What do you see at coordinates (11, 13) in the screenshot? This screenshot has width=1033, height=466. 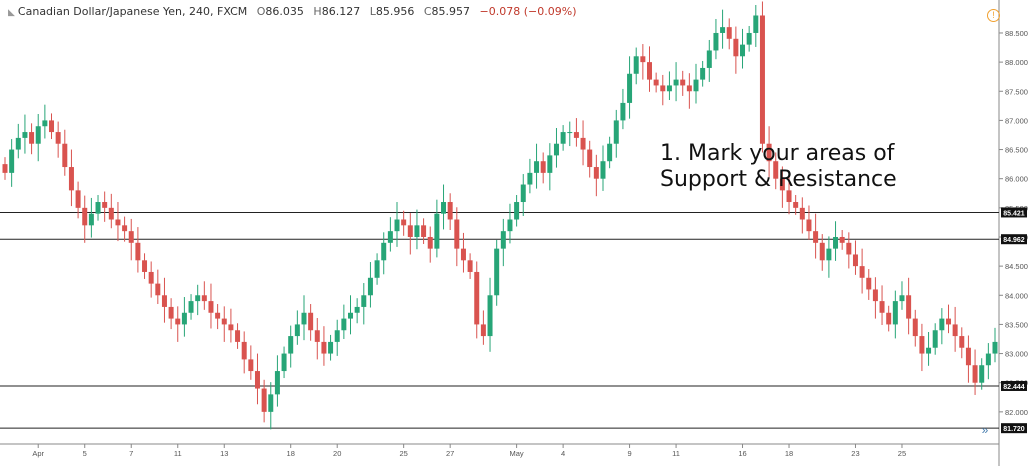 I see `collapse-icon: ◣` at bounding box center [11, 13].